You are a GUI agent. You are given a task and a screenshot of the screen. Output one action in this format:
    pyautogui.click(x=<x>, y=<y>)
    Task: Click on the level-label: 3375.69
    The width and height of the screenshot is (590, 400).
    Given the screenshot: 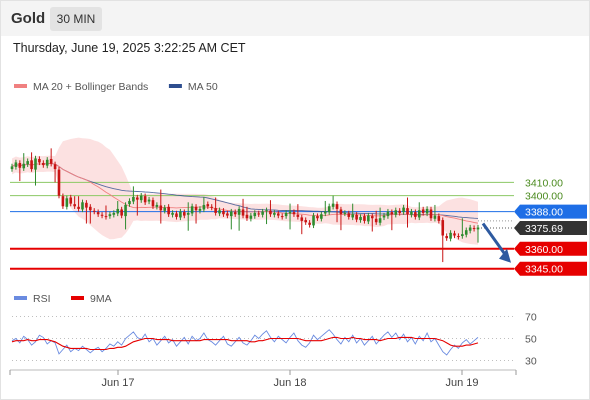 What is the action you would take?
    pyautogui.click(x=544, y=229)
    